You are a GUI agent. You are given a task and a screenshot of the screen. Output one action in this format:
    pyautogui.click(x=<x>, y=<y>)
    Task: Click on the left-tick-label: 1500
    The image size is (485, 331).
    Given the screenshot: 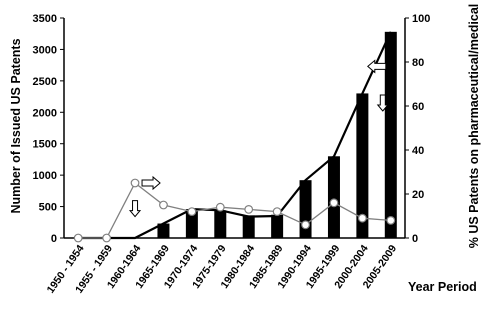 What is the action you would take?
    pyautogui.click(x=45, y=145)
    